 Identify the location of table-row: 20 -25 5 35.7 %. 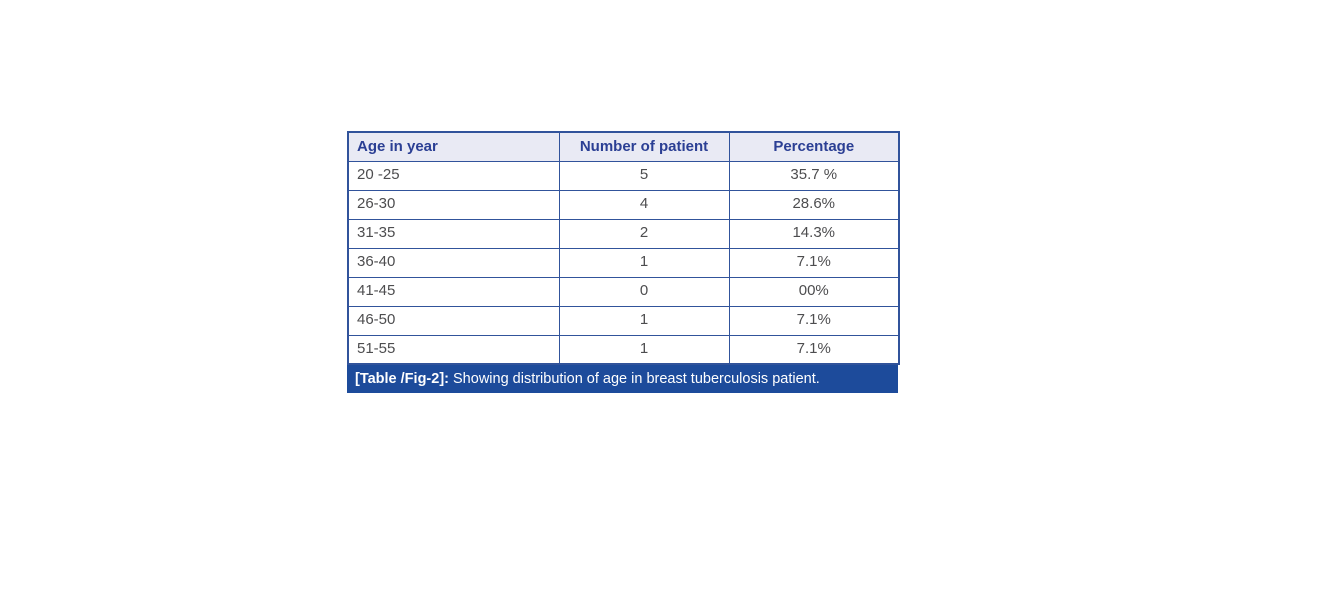
(623, 175).